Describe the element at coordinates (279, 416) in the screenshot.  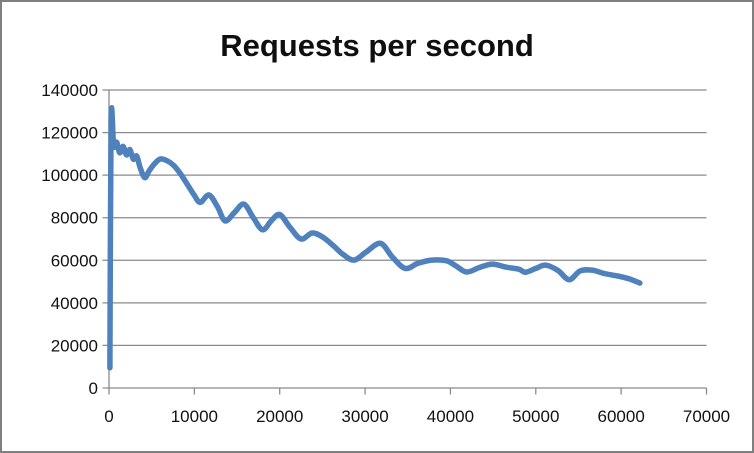
I see `x-tick-label: 20000` at that location.